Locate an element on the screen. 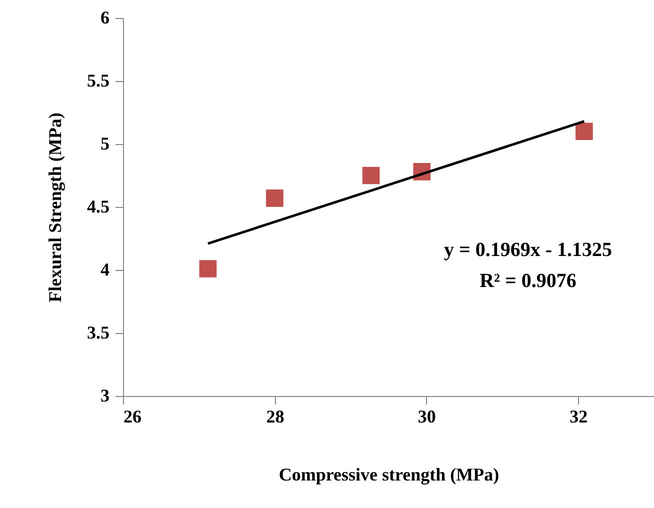 This screenshot has width=654, height=508. y-tick-label: 4 is located at coordinates (105, 270).